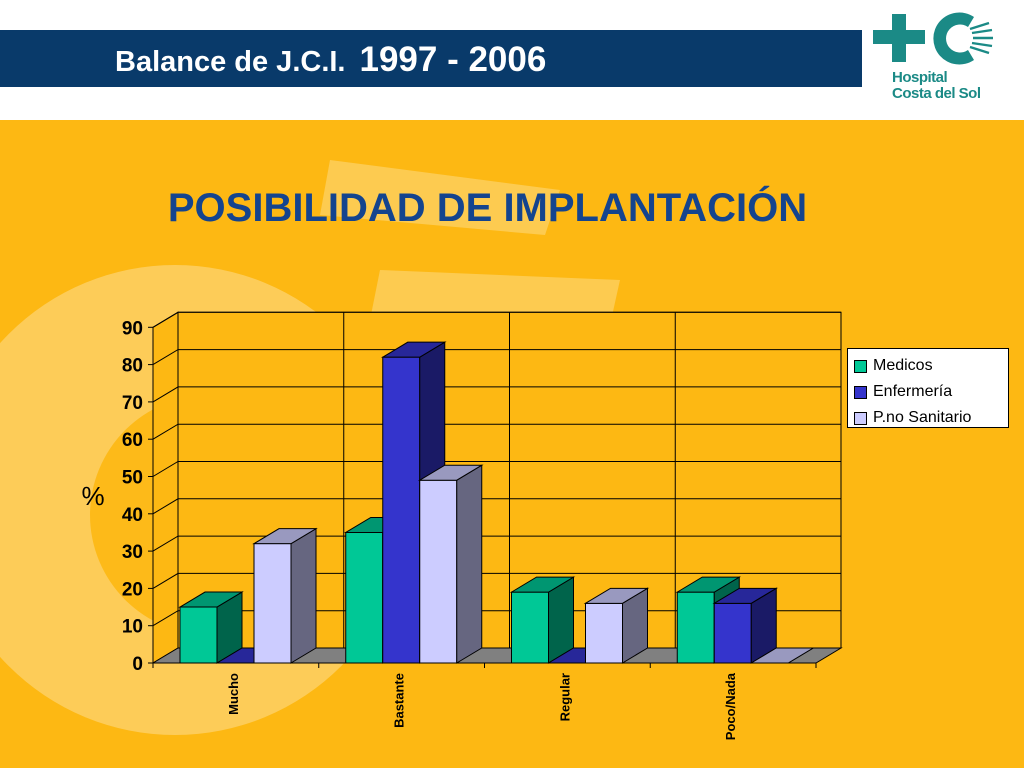 This screenshot has width=1024, height=768. What do you see at coordinates (922, 417) in the screenshot?
I see `legend-label: P.no Sanitario` at bounding box center [922, 417].